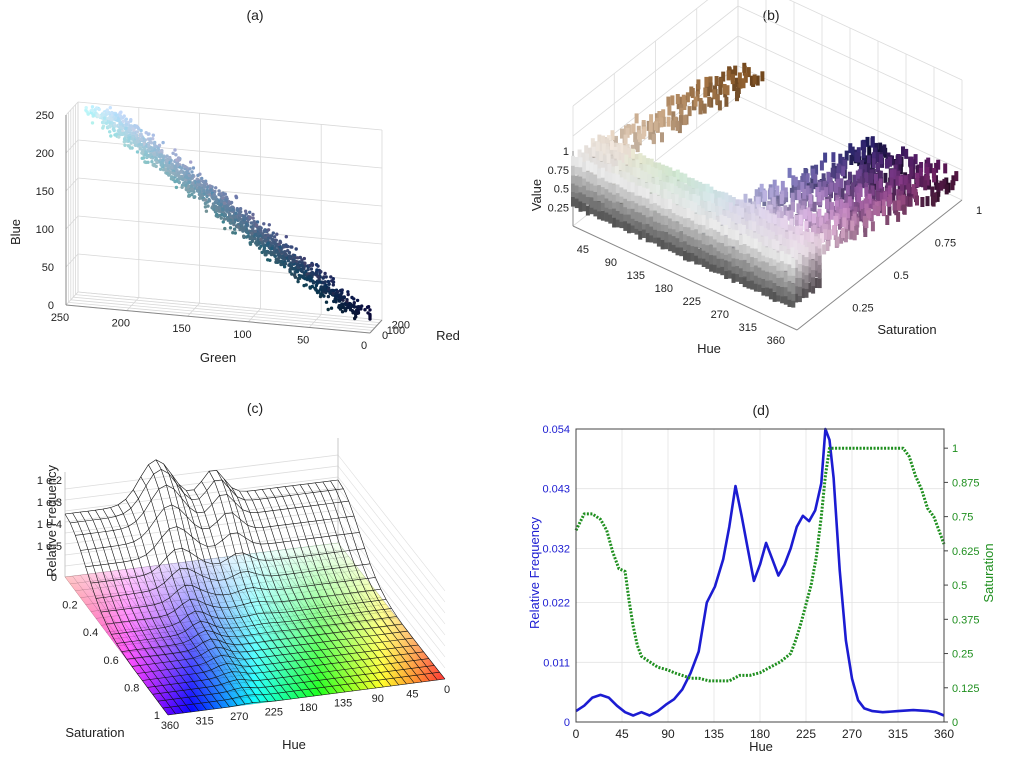 The image size is (1009, 772). I want to click on tick-label: 0.25, so click(862, 309).